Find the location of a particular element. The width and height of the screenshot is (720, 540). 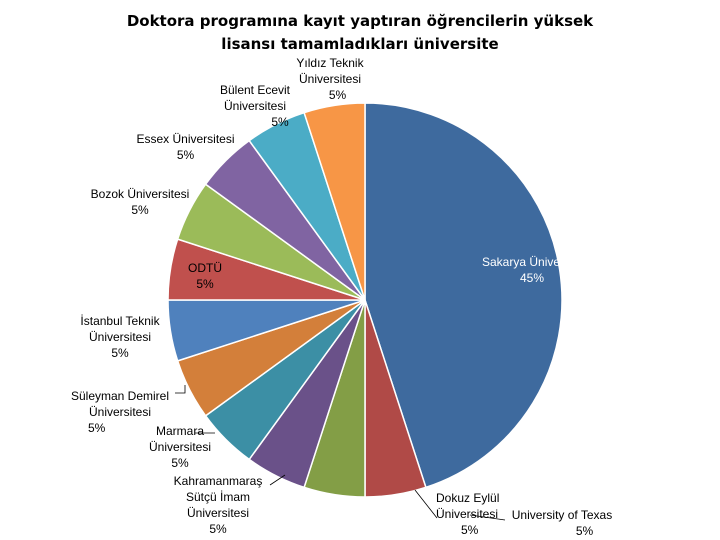

slice-label-bozok: Bozok Üniversitesi 5% is located at coordinates (140, 202).